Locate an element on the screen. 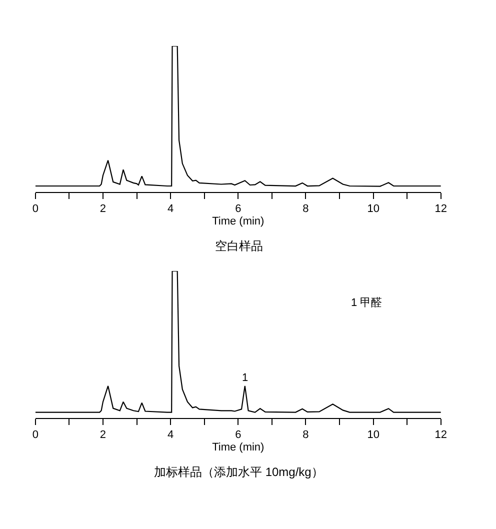 The width and height of the screenshot is (496, 529). text: 加标样品（添加水平 10mg/kg） is located at coordinates (239, 472).